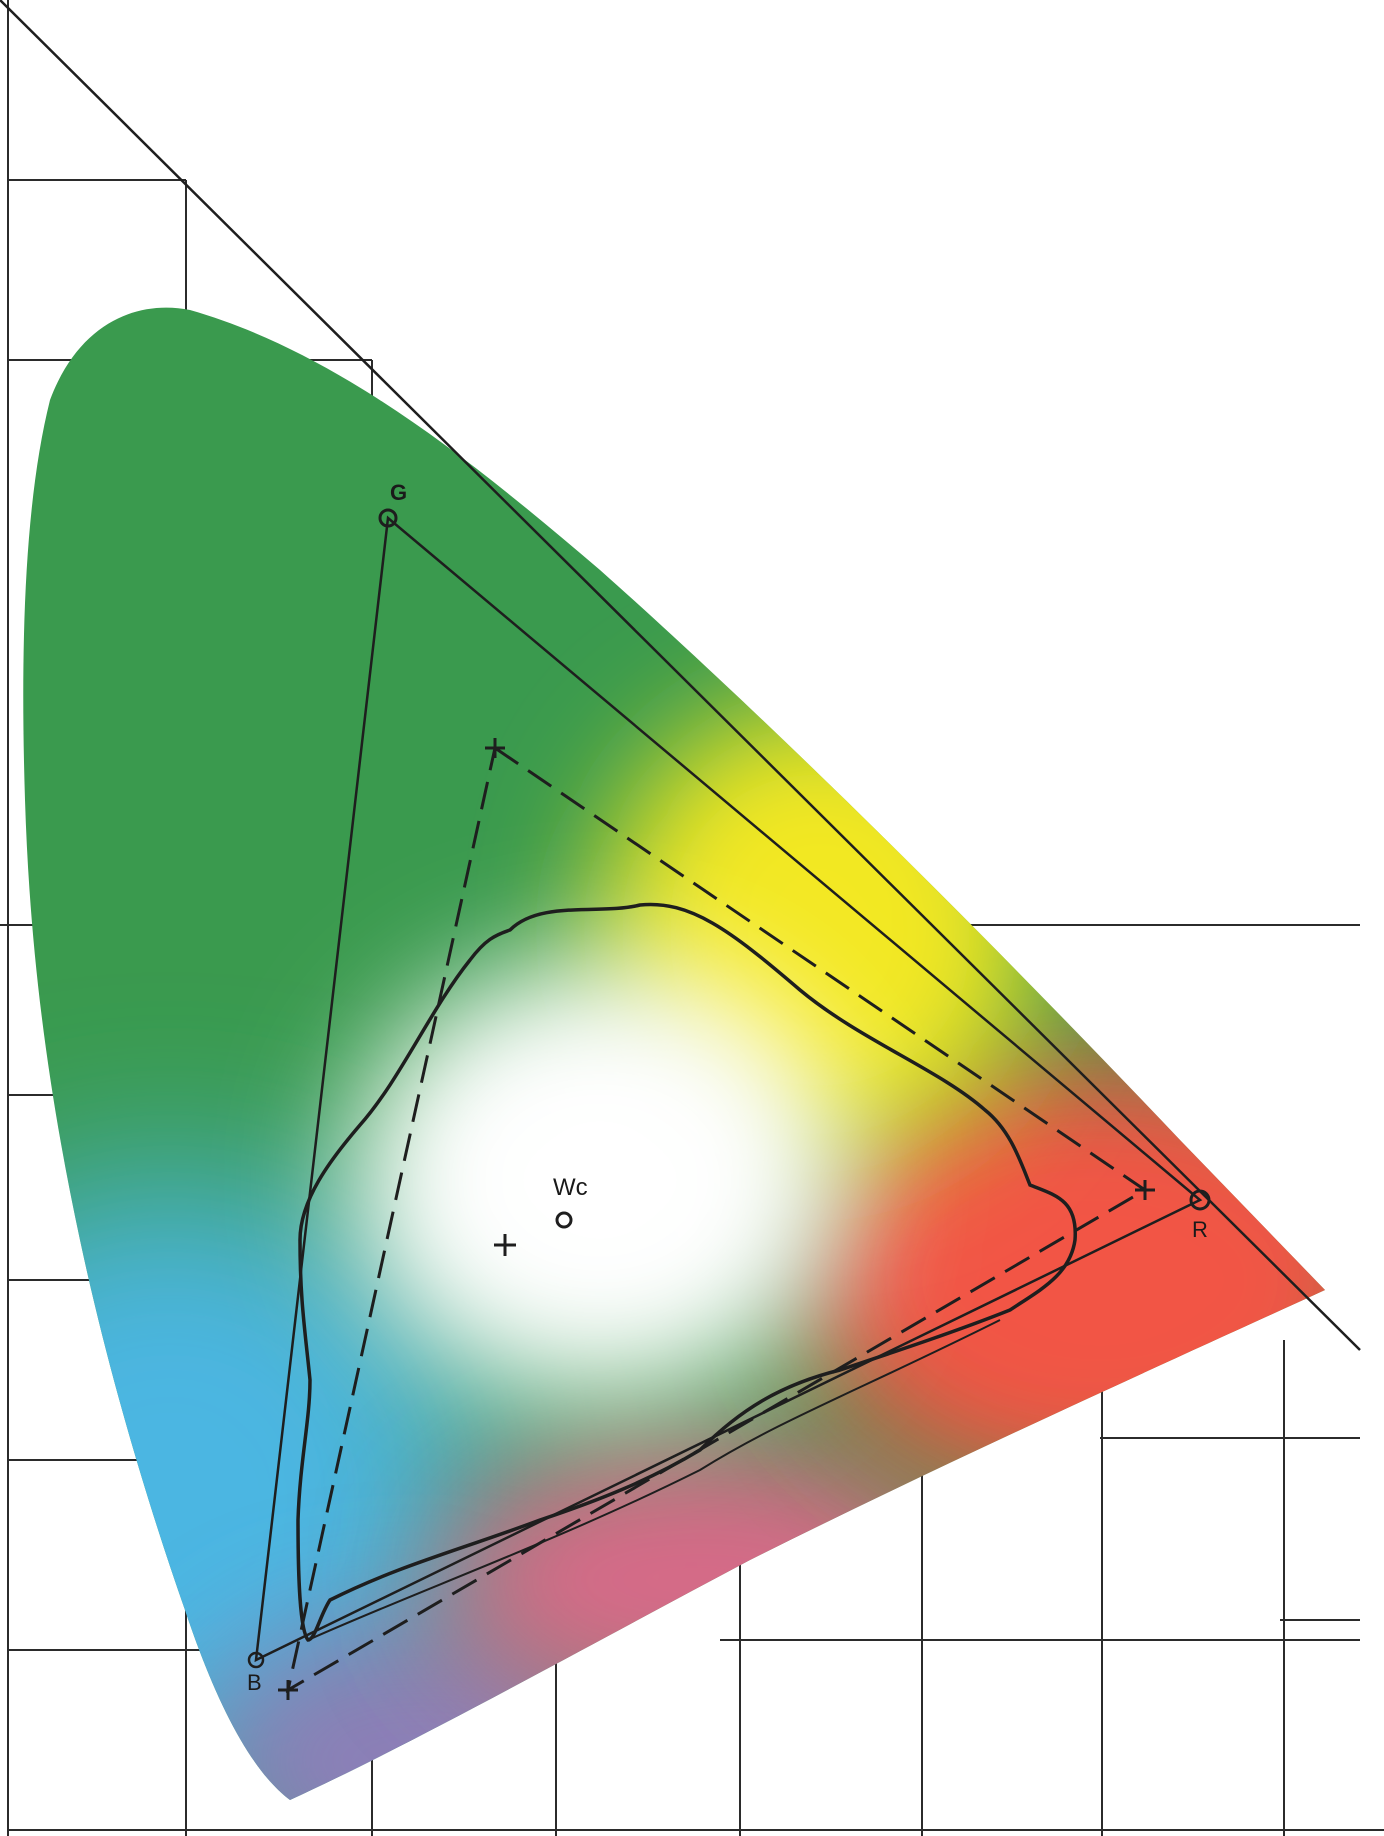 The height and width of the screenshot is (1836, 1384). What do you see at coordinates (288, 1690) in the screenshot?
I see `cross-marker-bottom` at bounding box center [288, 1690].